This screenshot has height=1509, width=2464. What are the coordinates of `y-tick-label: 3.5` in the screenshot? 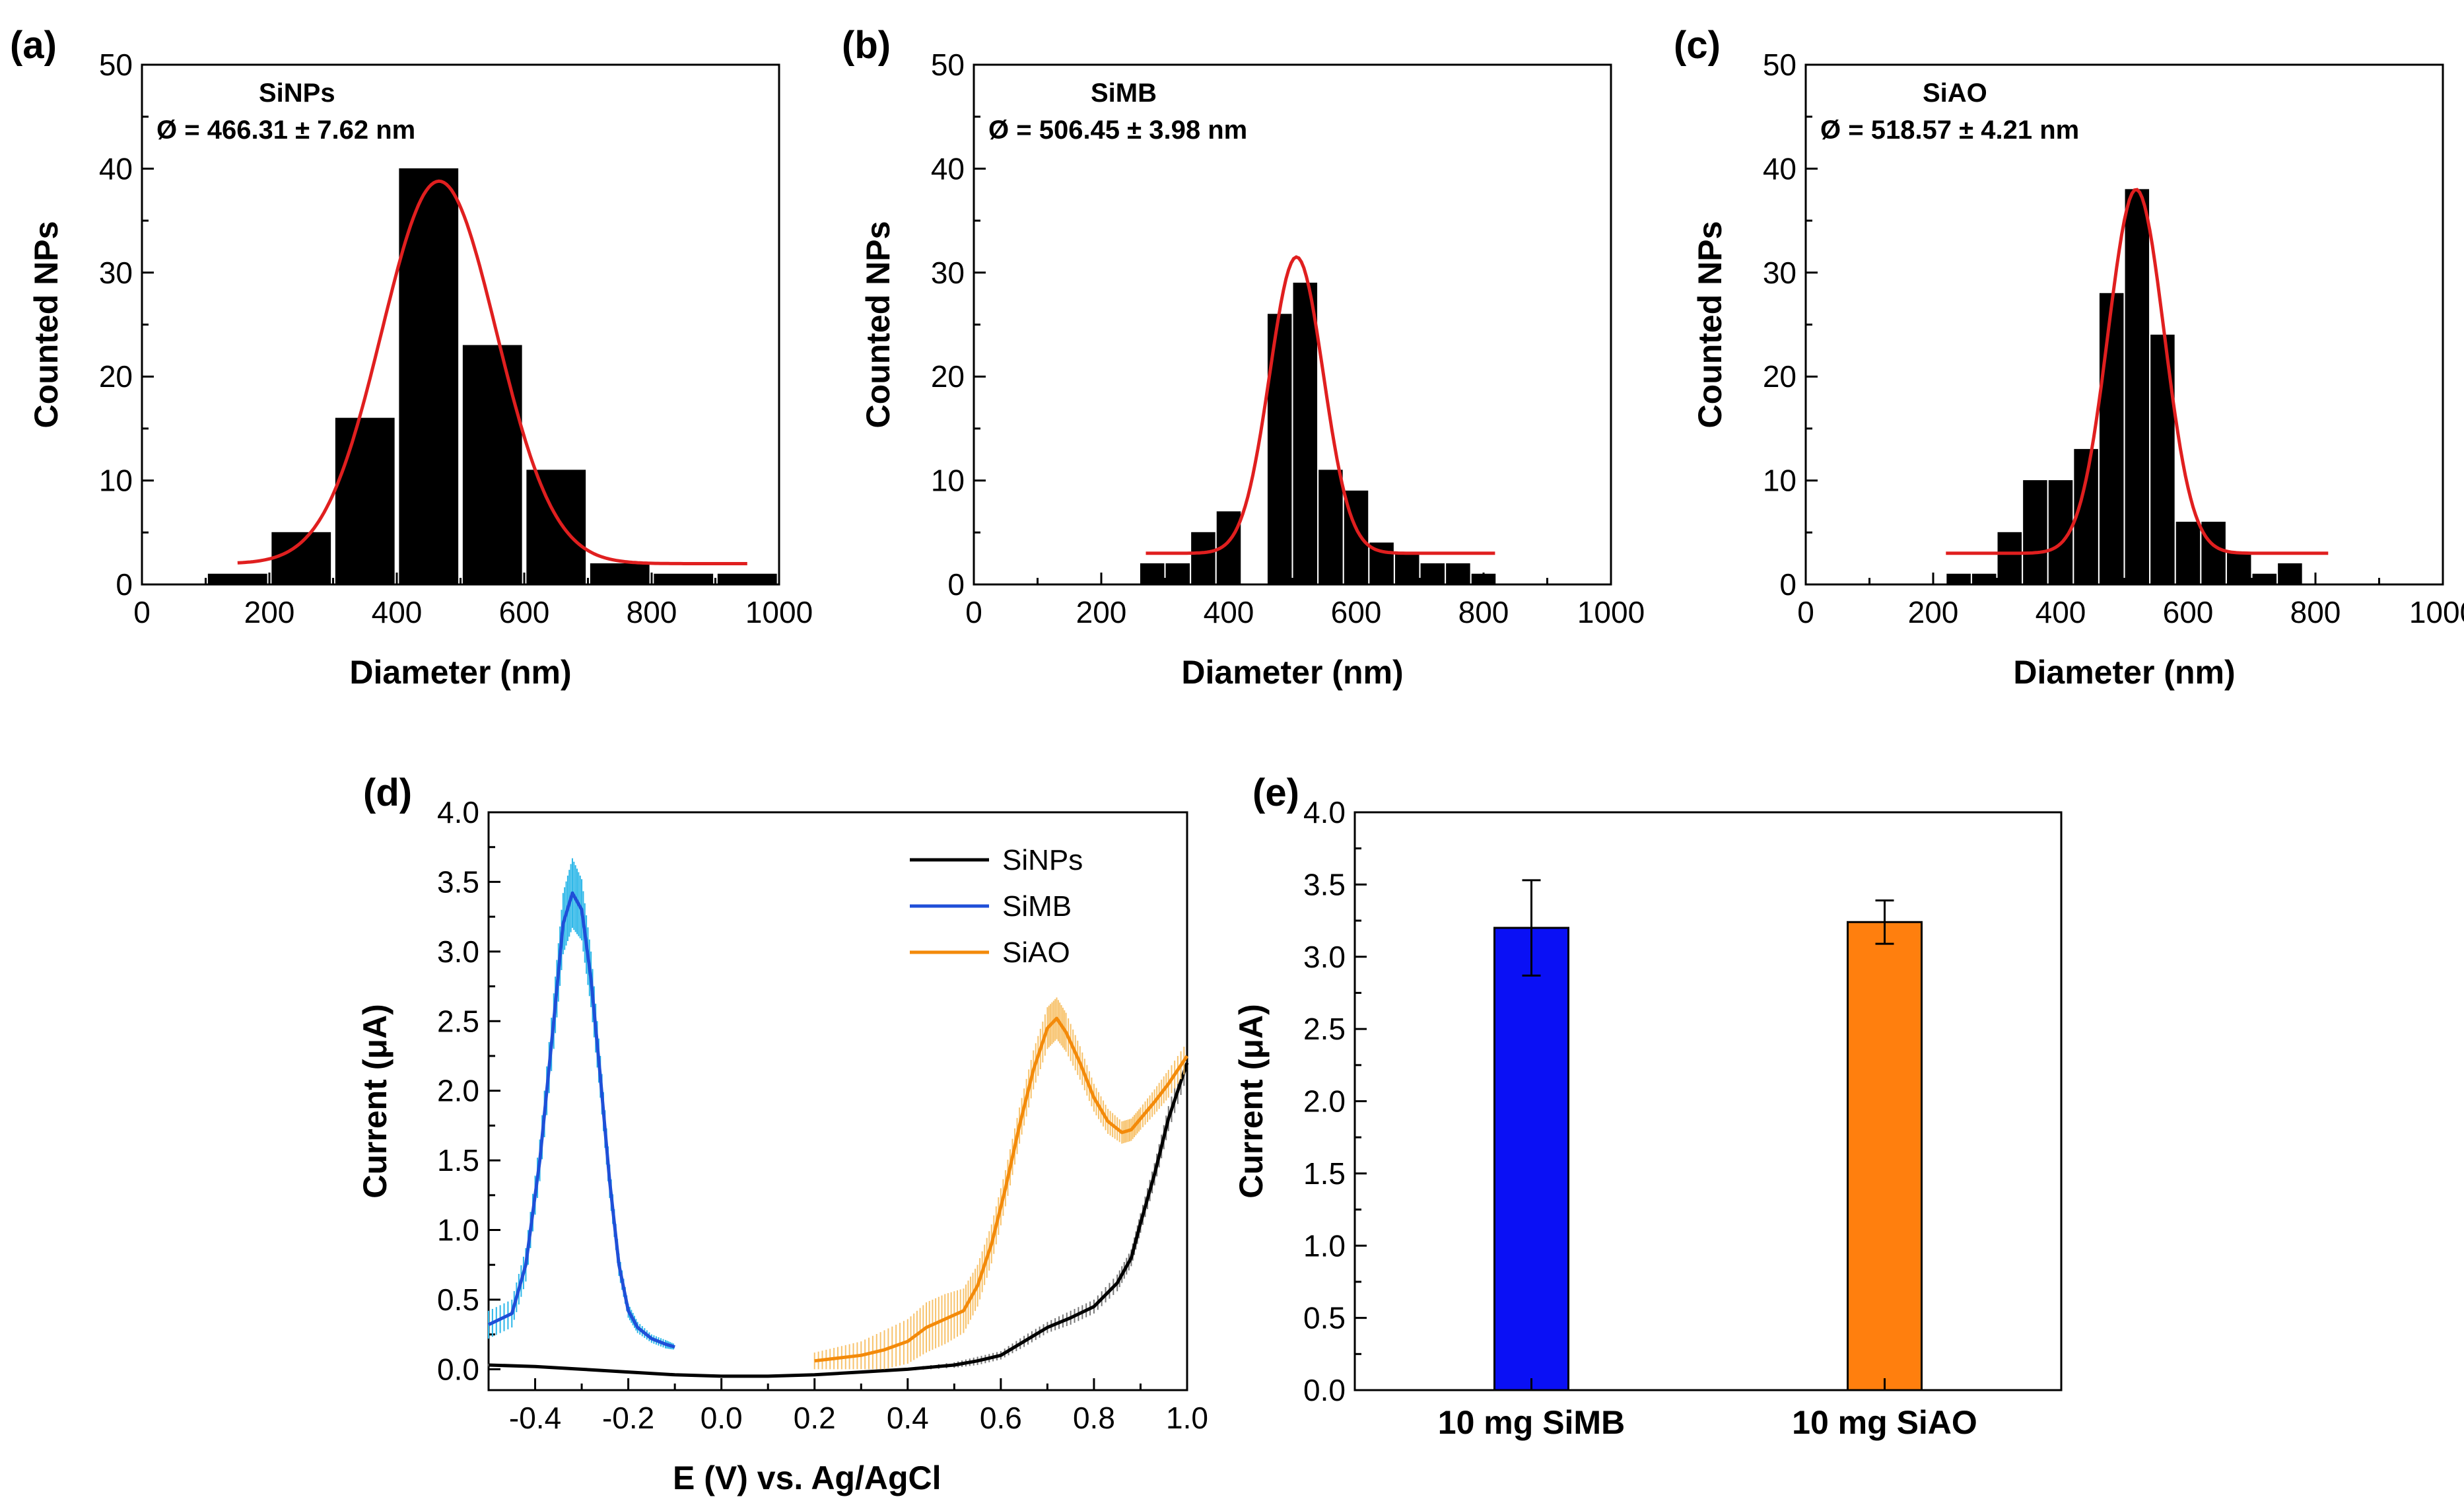 It's located at (1324, 884).